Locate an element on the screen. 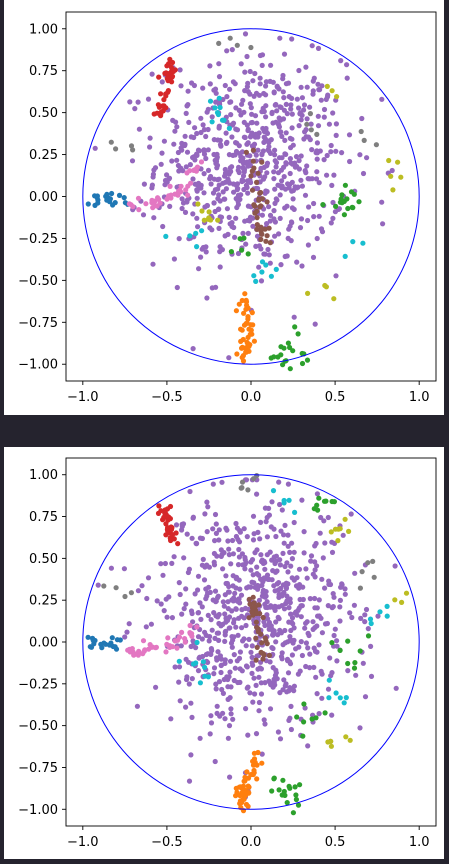  x-tick-label: 1.0 is located at coordinates (419, 397).